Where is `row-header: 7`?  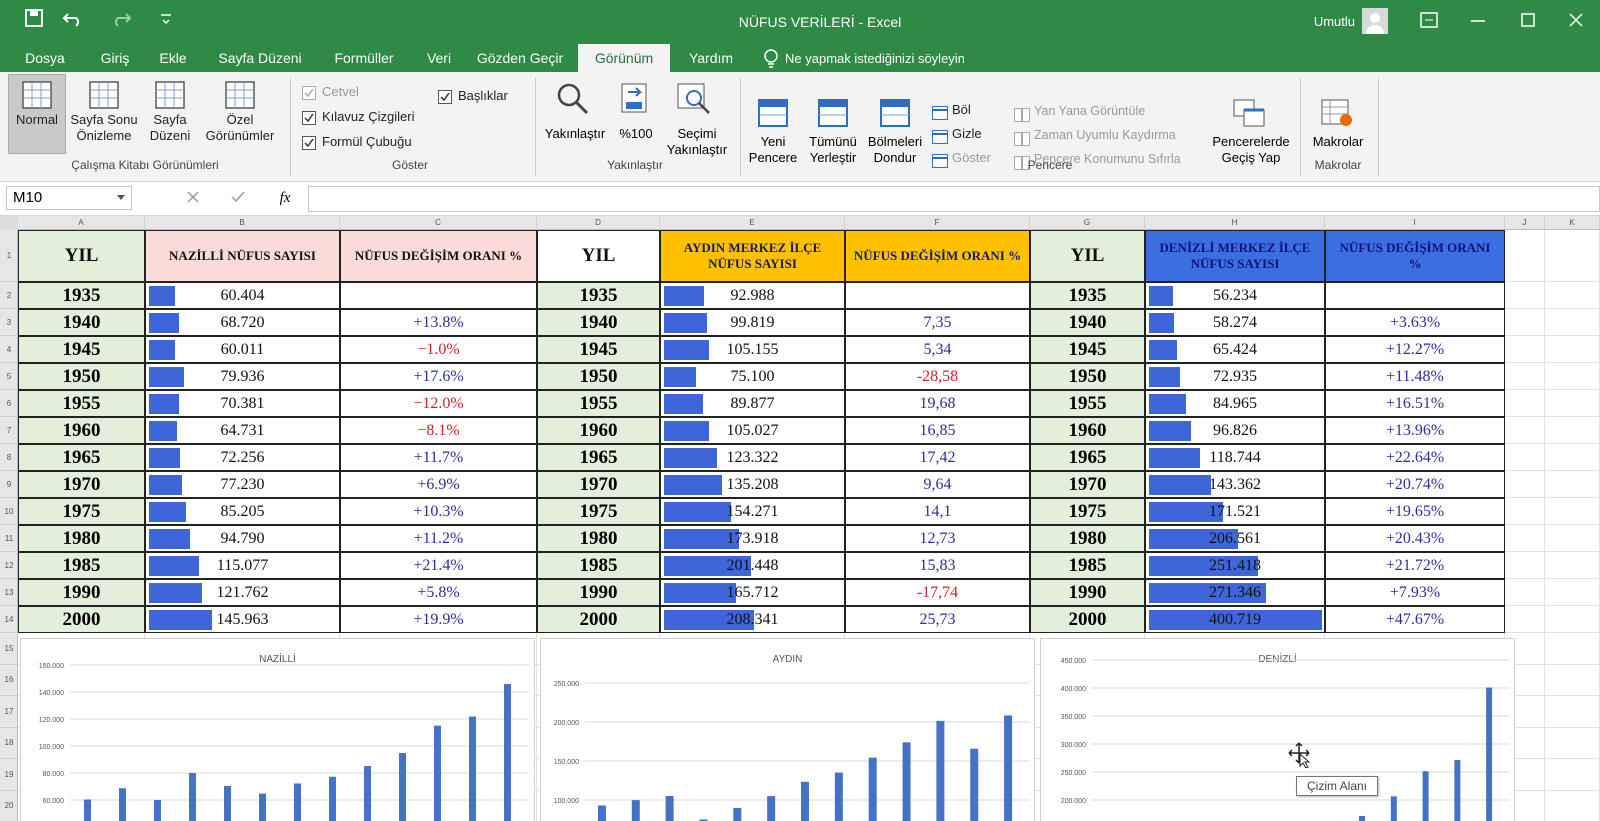
row-header: 7 is located at coordinates (9, 430).